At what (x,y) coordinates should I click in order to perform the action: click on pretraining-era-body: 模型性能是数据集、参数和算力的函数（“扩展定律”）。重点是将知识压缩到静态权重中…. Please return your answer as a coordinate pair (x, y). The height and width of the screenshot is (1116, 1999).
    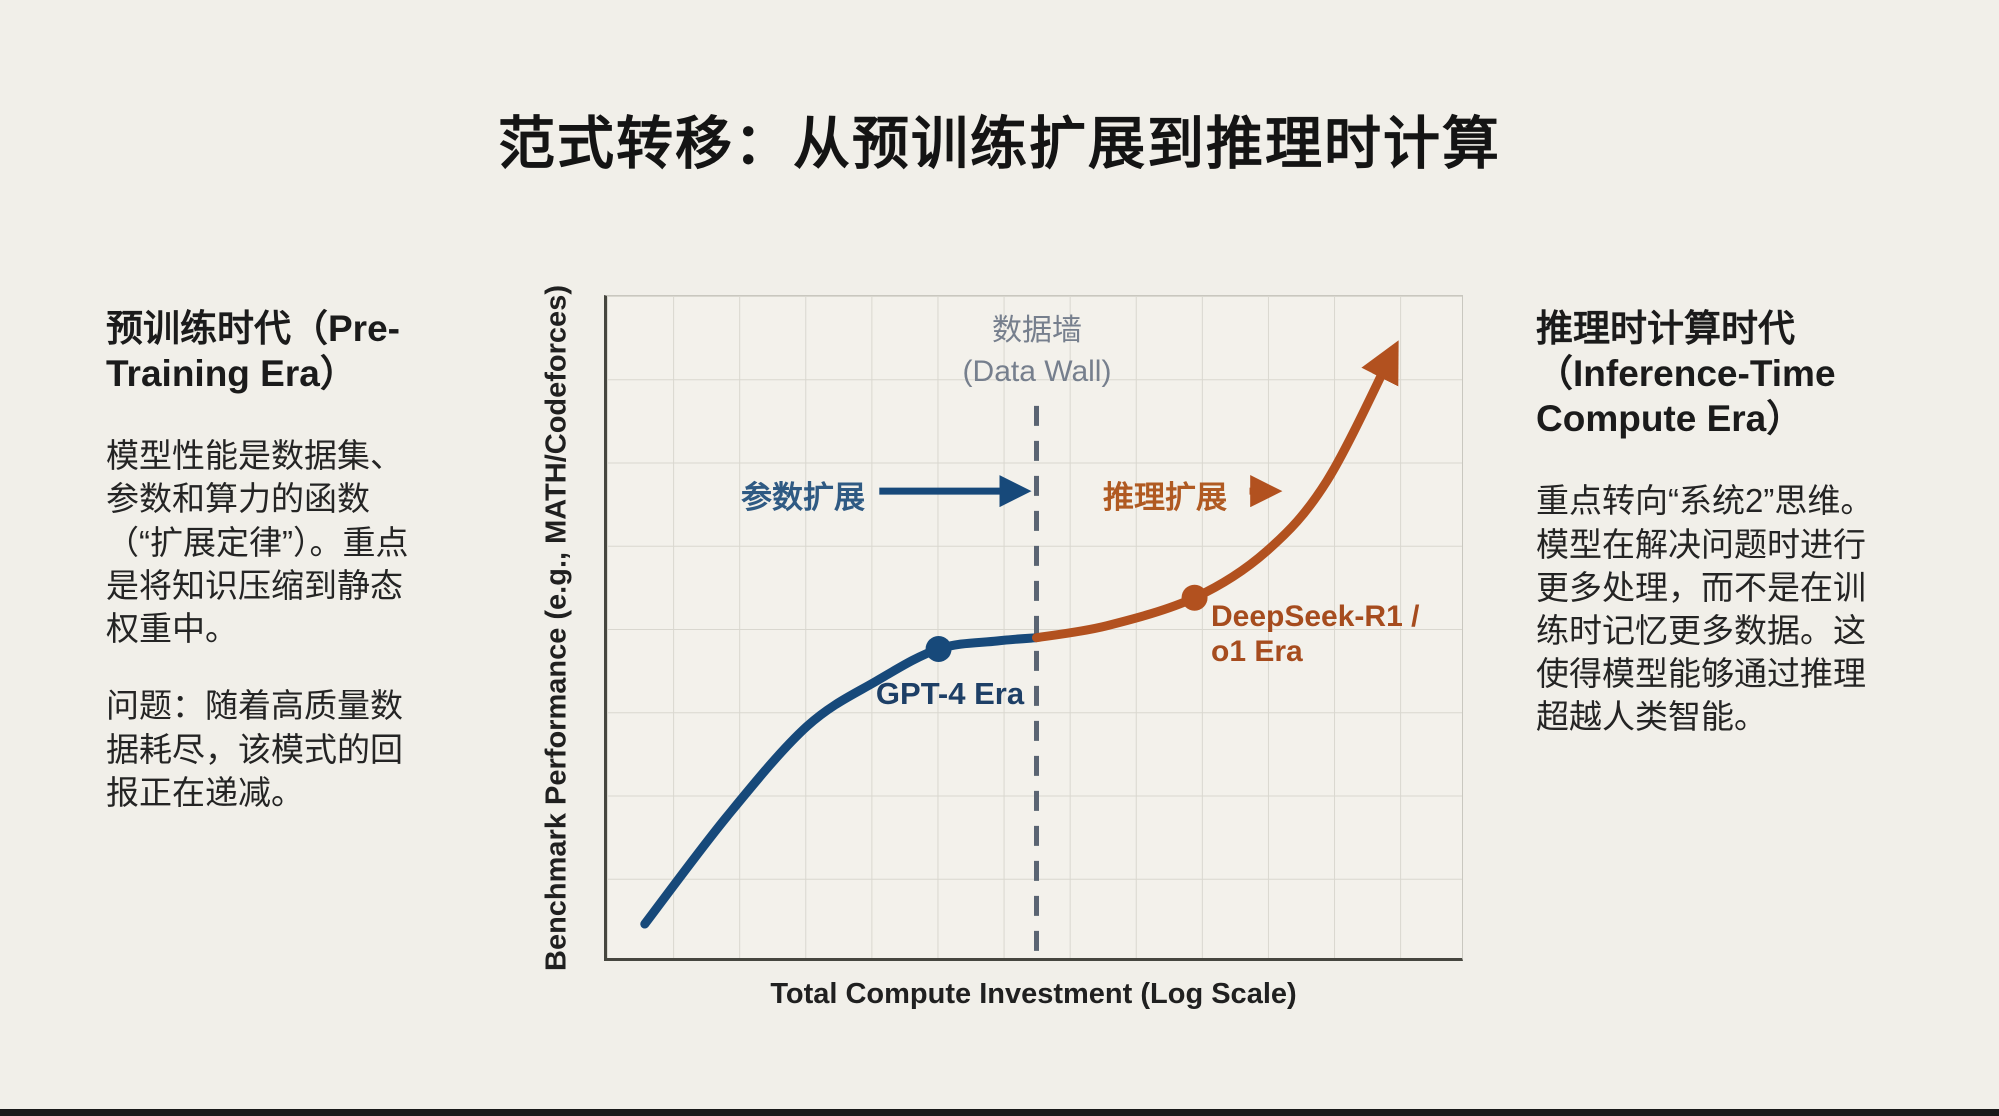
    Looking at the image, I should click on (257, 542).